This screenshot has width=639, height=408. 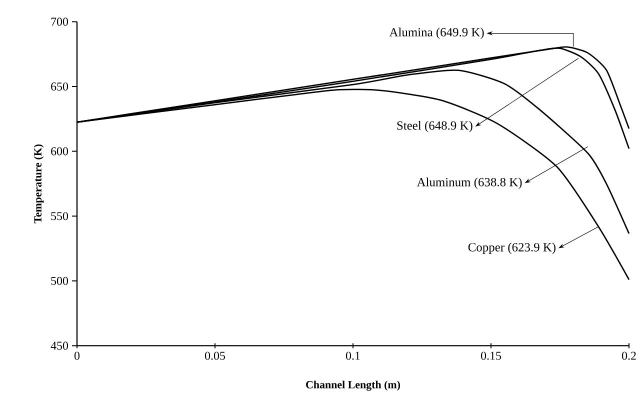 What do you see at coordinates (436, 33) in the screenshot?
I see `annotation: Alumina (649.9 K)` at bounding box center [436, 33].